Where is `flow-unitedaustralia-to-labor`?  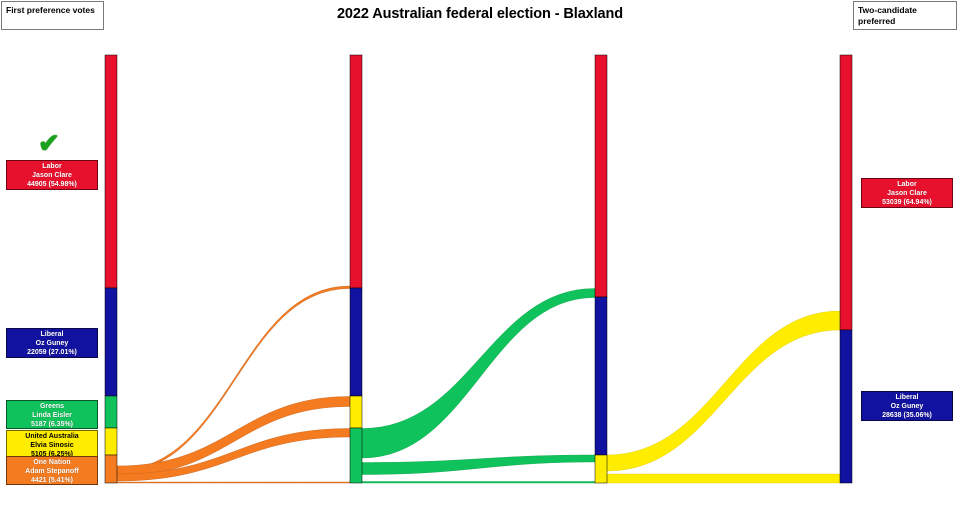 flow-unitedaustralia-to-labor is located at coordinates (723, 391).